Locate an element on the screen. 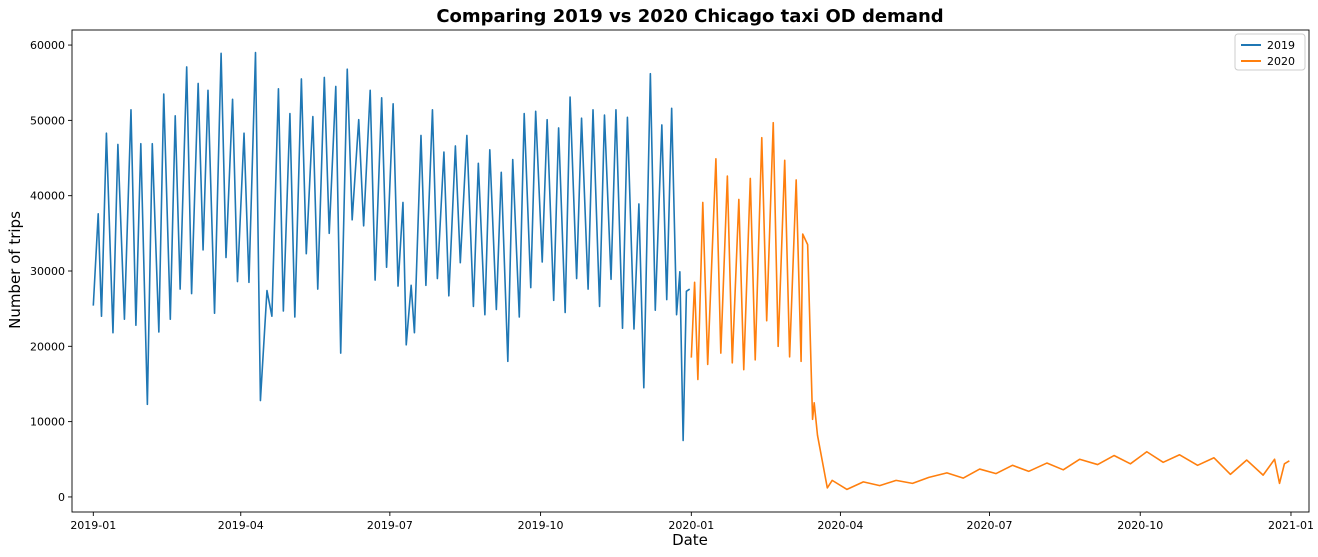  legend: 2019 2020 is located at coordinates (1270, 52).